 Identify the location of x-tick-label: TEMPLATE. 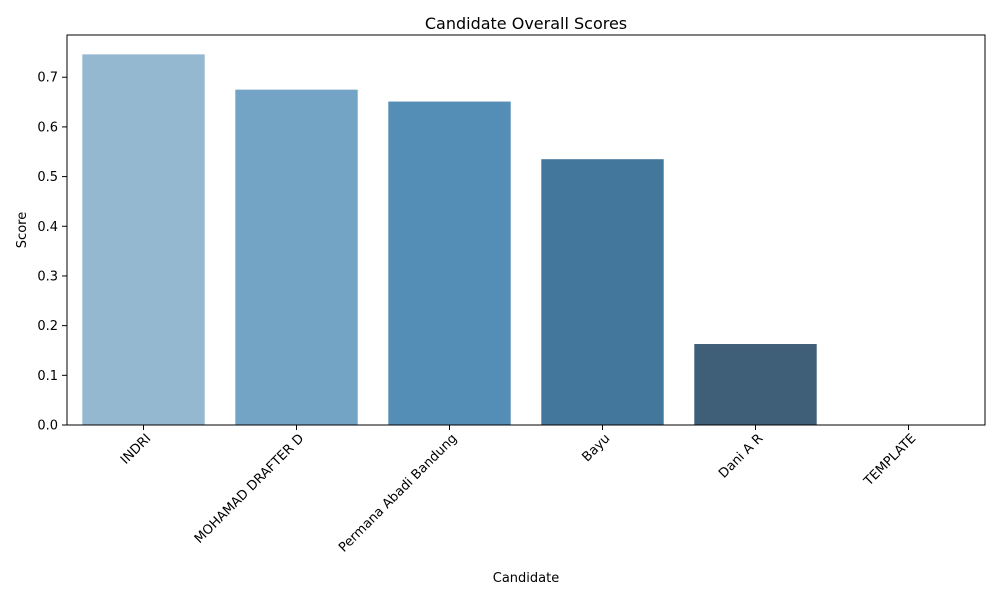
(890, 460).